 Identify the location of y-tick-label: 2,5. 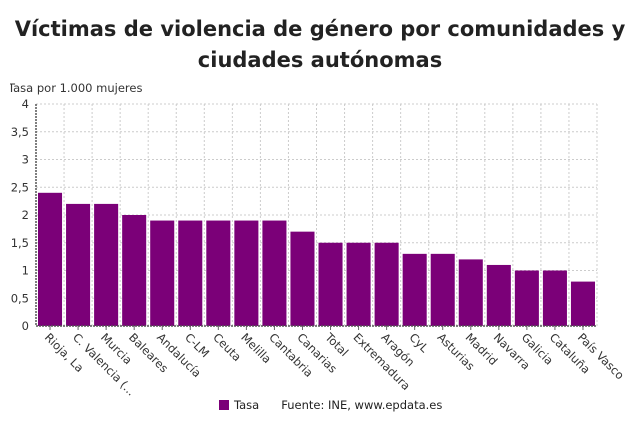
(20, 187).